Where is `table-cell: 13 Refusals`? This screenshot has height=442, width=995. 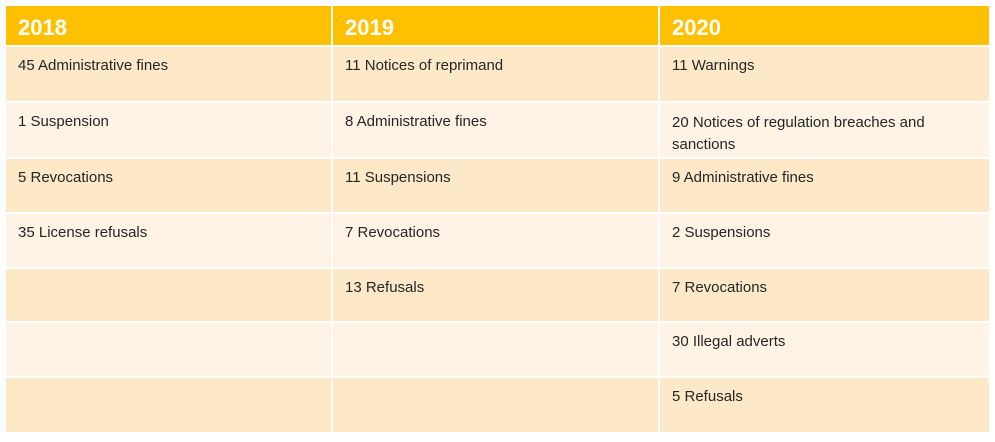 table-cell: 13 Refusals is located at coordinates (496, 296).